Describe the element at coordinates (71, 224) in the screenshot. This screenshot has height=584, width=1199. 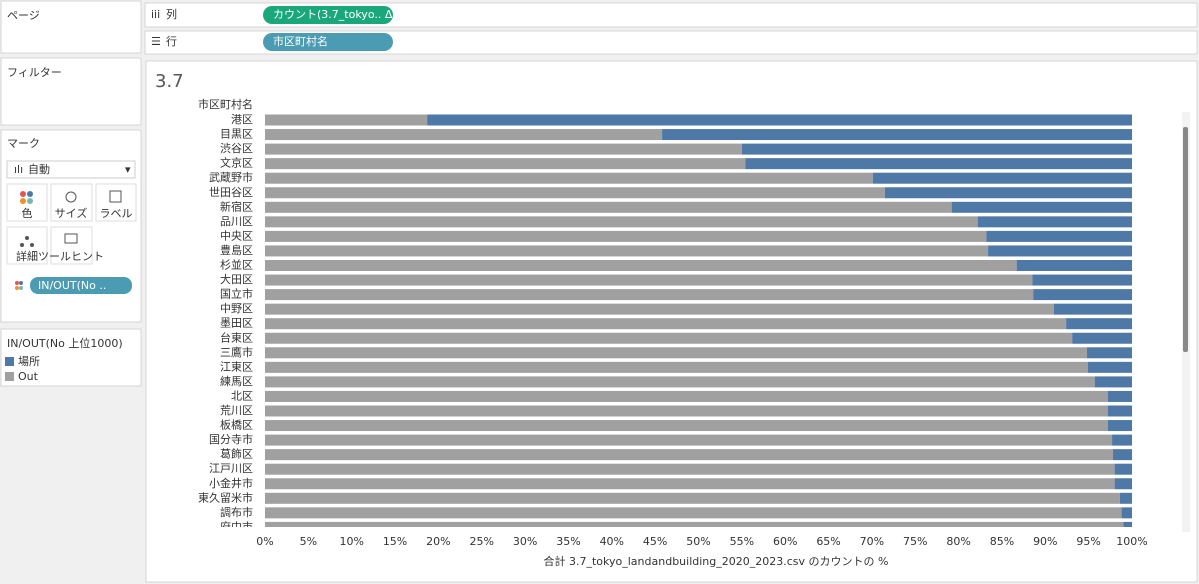
I see `mark-buttons: 色 サイズ ラベル 詳細 ツールヒント` at that location.